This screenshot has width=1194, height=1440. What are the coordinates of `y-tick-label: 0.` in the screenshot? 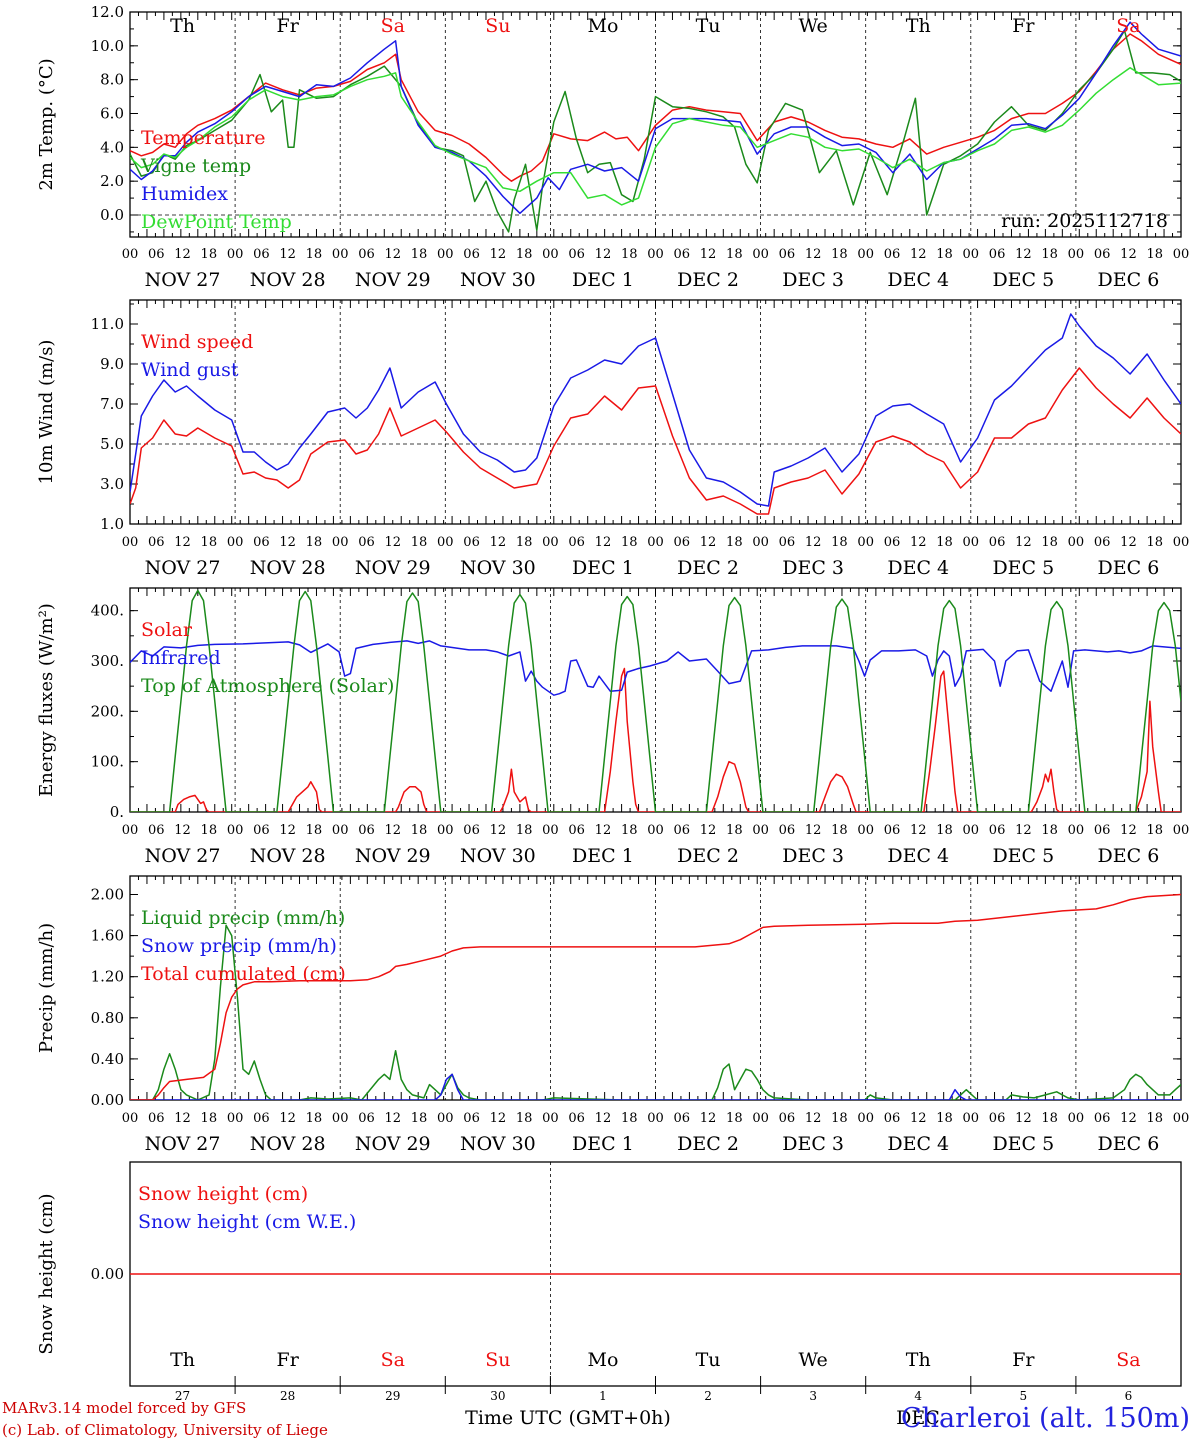 It's located at (117, 812).